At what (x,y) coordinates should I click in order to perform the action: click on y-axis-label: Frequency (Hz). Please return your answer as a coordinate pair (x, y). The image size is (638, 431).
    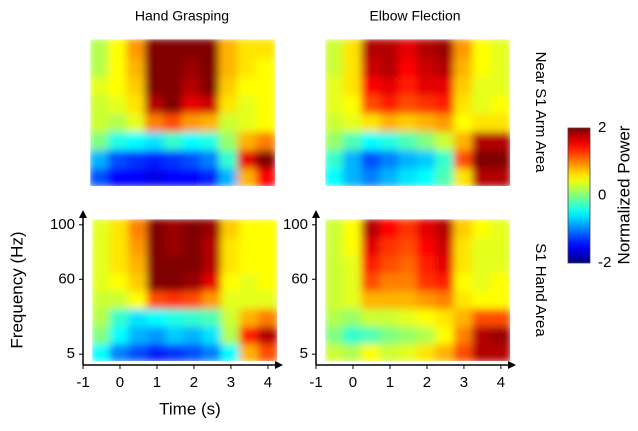
    Looking at the image, I should click on (16, 289).